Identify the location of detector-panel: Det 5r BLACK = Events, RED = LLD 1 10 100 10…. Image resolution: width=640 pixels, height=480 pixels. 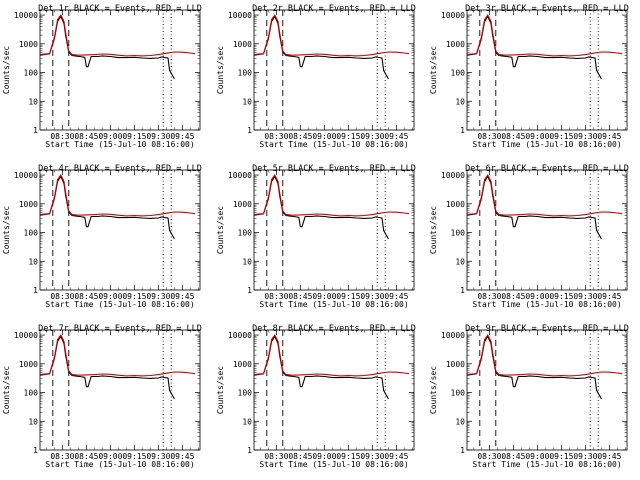
(316, 236).